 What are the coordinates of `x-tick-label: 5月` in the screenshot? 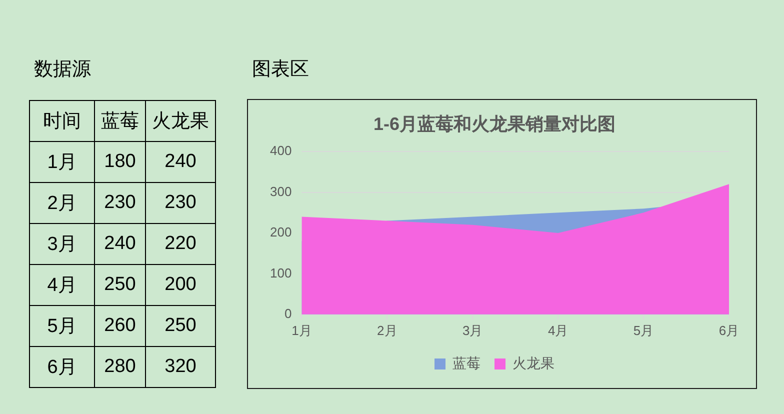 It's located at (643, 330).